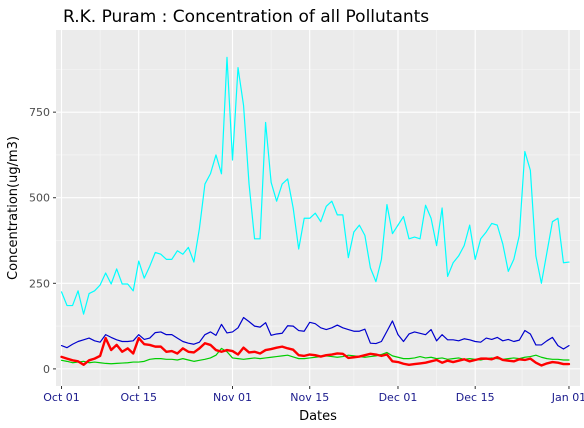 This screenshot has width=584, height=428. Describe the element at coordinates (475, 397) in the screenshot. I see `x-tick-label: Dec 15` at that location.